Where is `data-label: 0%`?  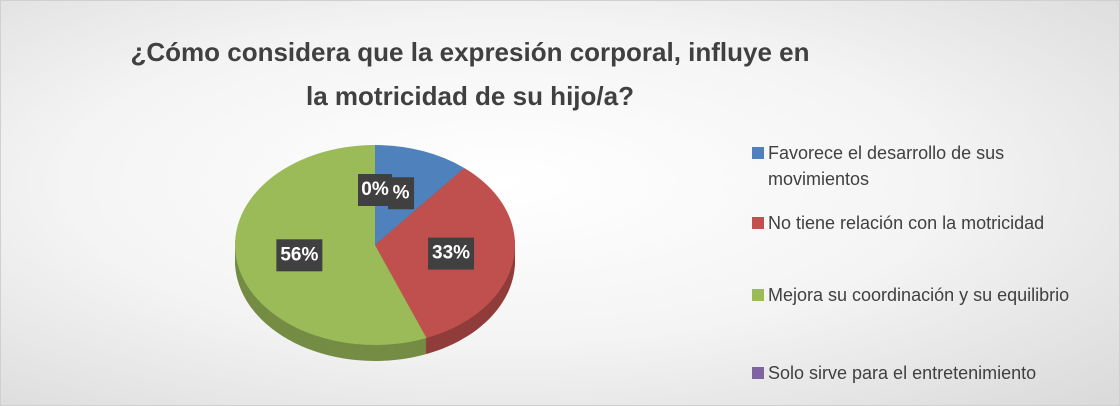 data-label: 0% is located at coordinates (375, 190).